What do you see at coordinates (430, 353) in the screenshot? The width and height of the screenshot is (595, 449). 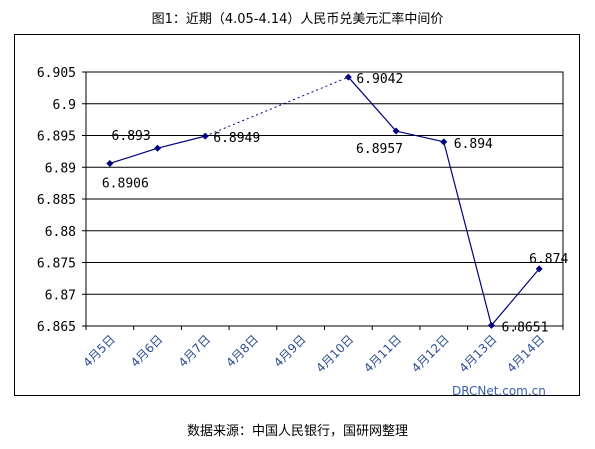 I see `x-tick-label: 4月12日` at bounding box center [430, 353].